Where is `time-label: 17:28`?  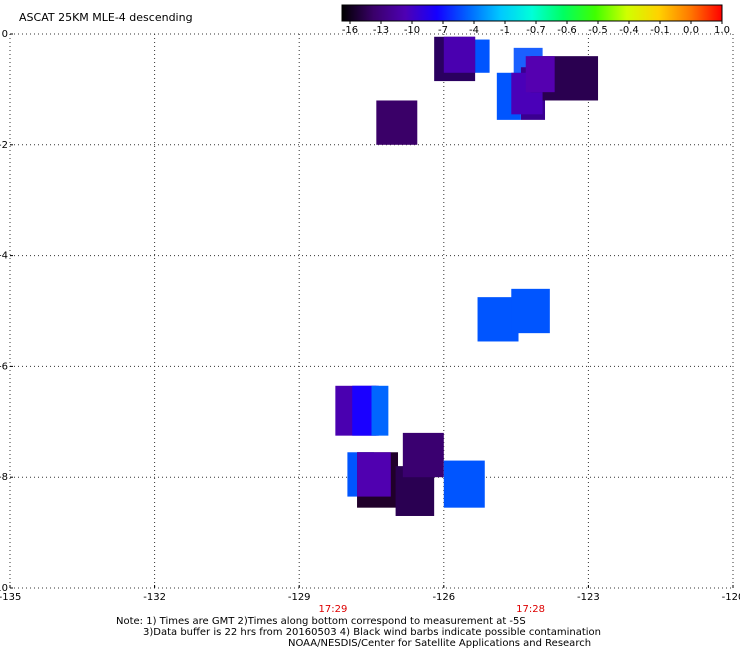 time-label: 17:28 is located at coordinates (530, 609).